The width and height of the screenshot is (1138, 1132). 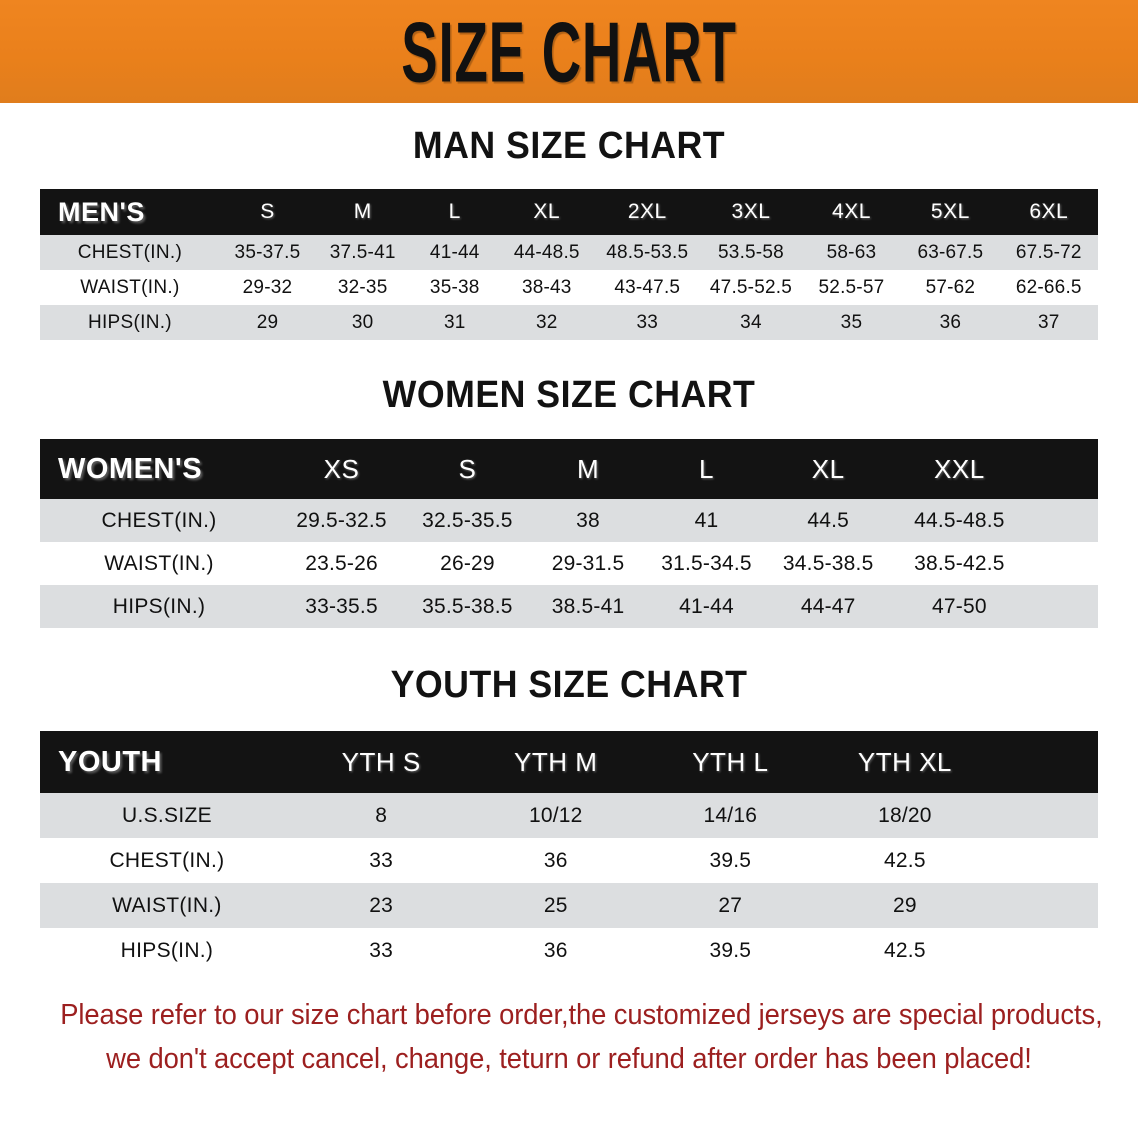 What do you see at coordinates (959, 606) in the screenshot?
I see `women-hips-xxl: 47-50` at bounding box center [959, 606].